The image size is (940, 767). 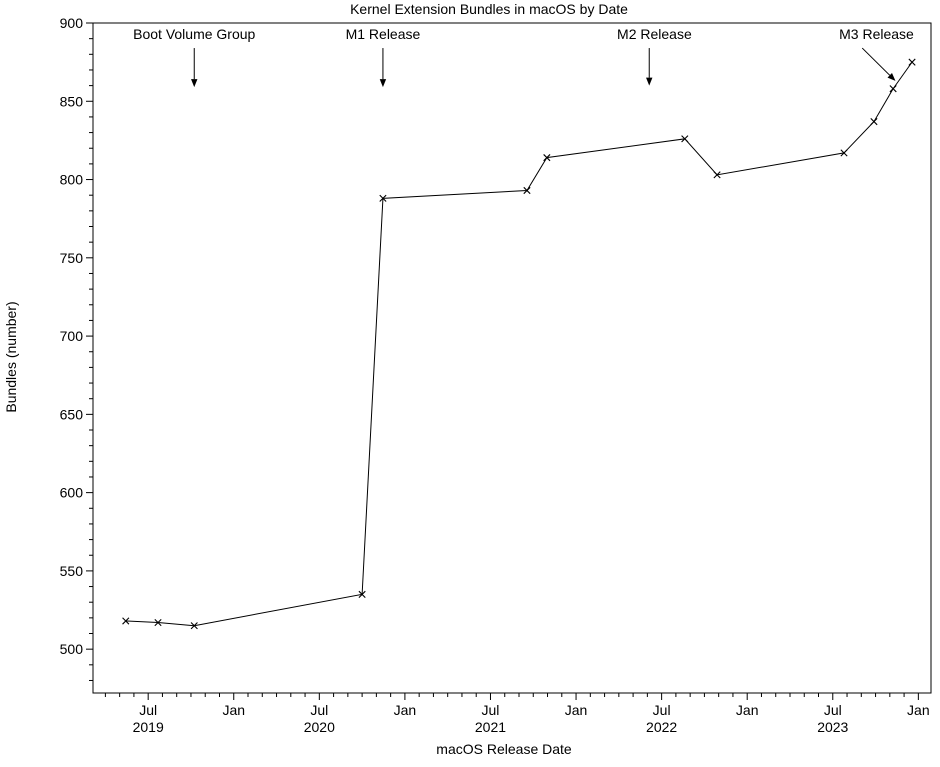 I want to click on svg-text: 550, so click(x=72, y=571).